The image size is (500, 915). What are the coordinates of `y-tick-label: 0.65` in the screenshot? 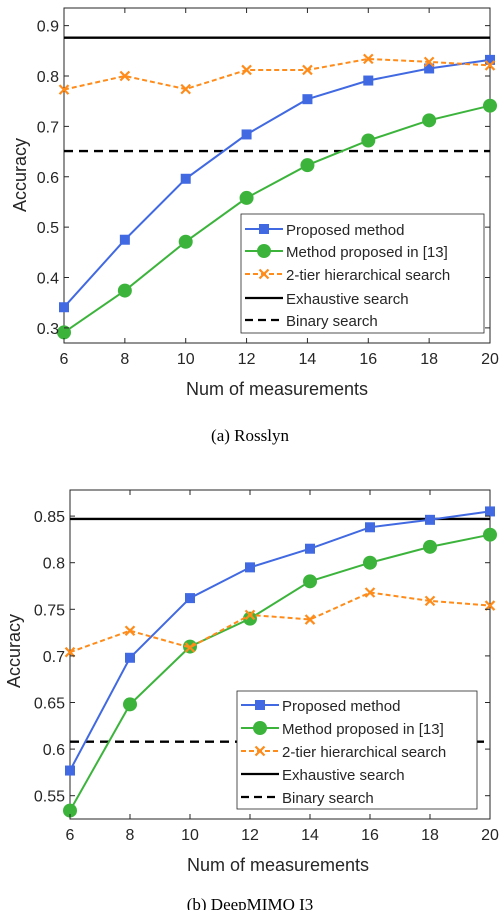 It's located at (49, 703).